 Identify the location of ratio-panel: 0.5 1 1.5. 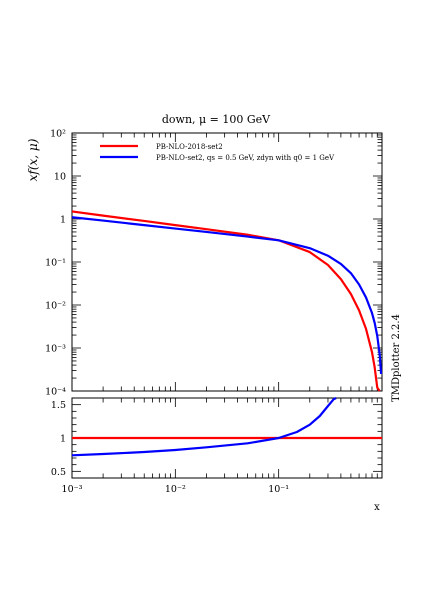
(217, 438).